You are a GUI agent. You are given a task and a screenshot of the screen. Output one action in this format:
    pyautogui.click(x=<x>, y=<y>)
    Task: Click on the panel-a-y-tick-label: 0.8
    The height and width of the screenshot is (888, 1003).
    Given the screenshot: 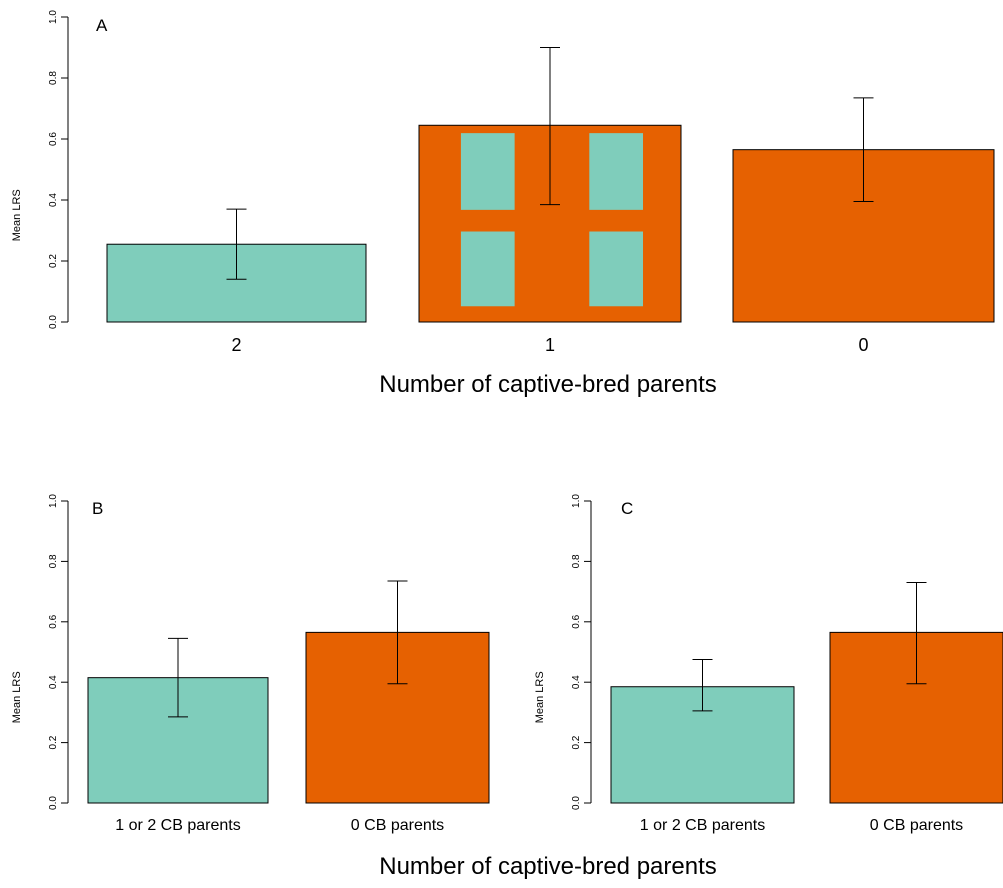 What is the action you would take?
    pyautogui.click(x=53, y=78)
    